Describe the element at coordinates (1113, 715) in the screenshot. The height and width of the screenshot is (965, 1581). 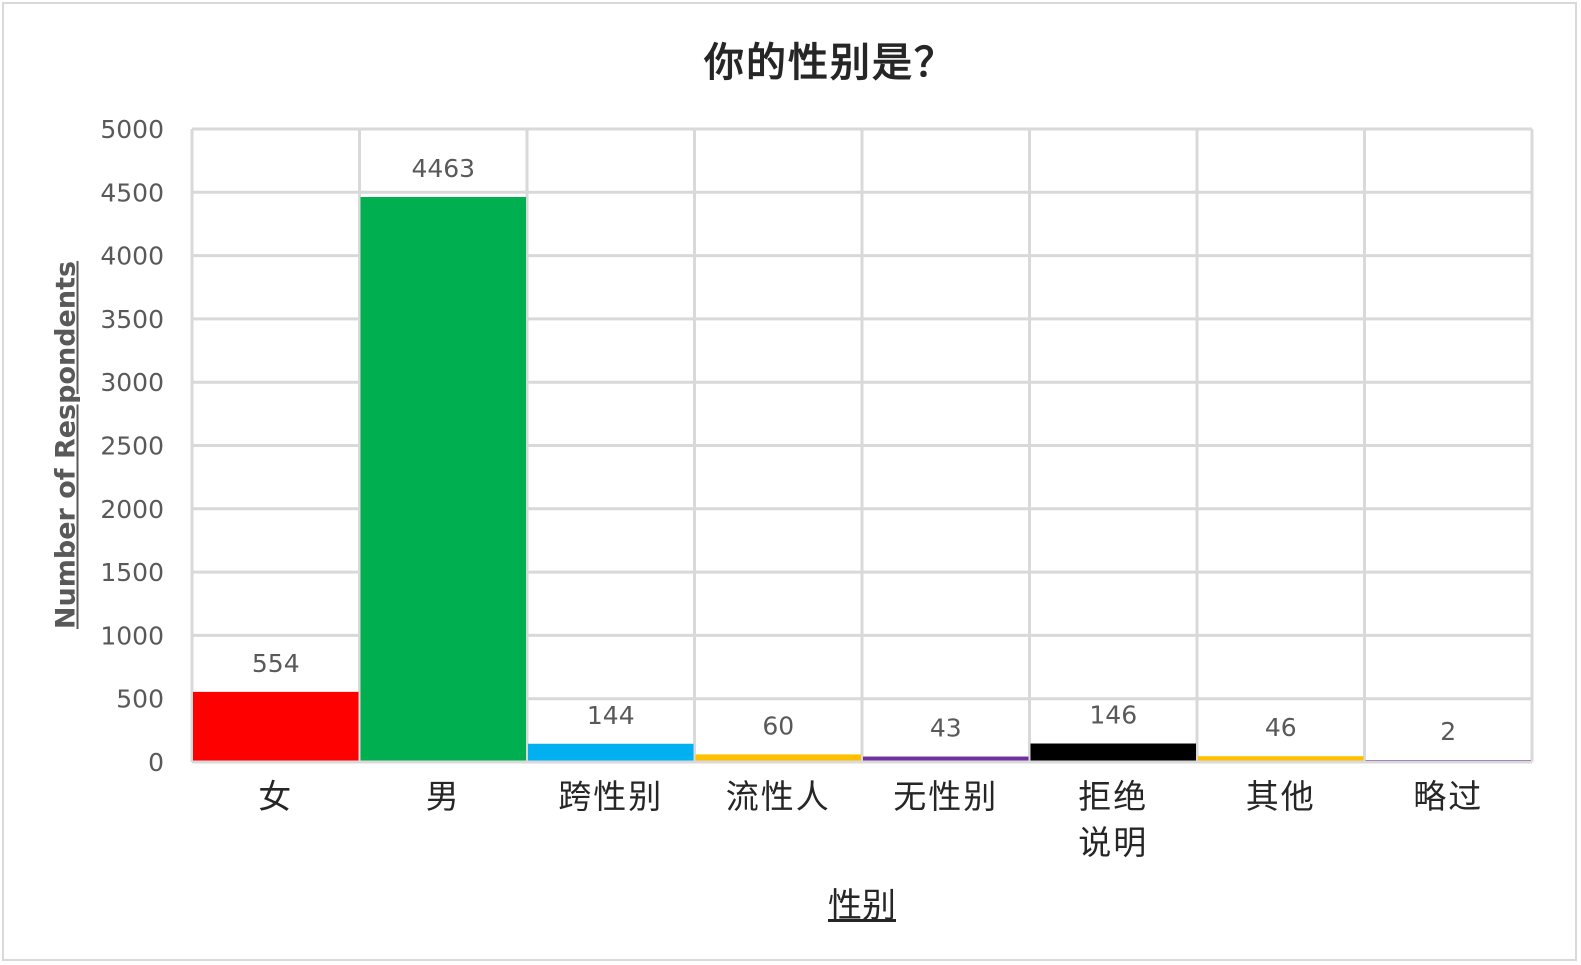
I see `data-label: 146` at that location.